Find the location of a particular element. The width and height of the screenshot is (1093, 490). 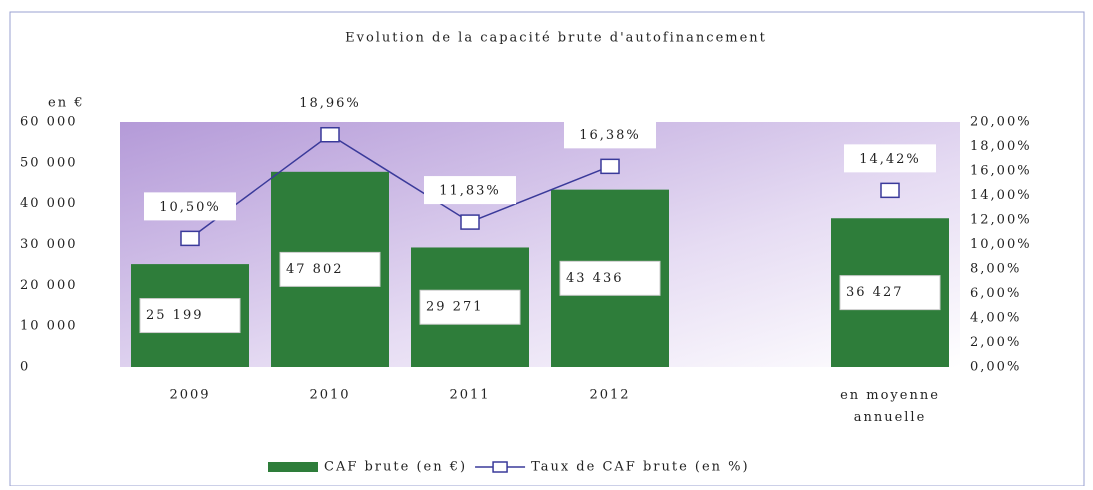

y2-tick-label: 8,00% is located at coordinates (995, 269).